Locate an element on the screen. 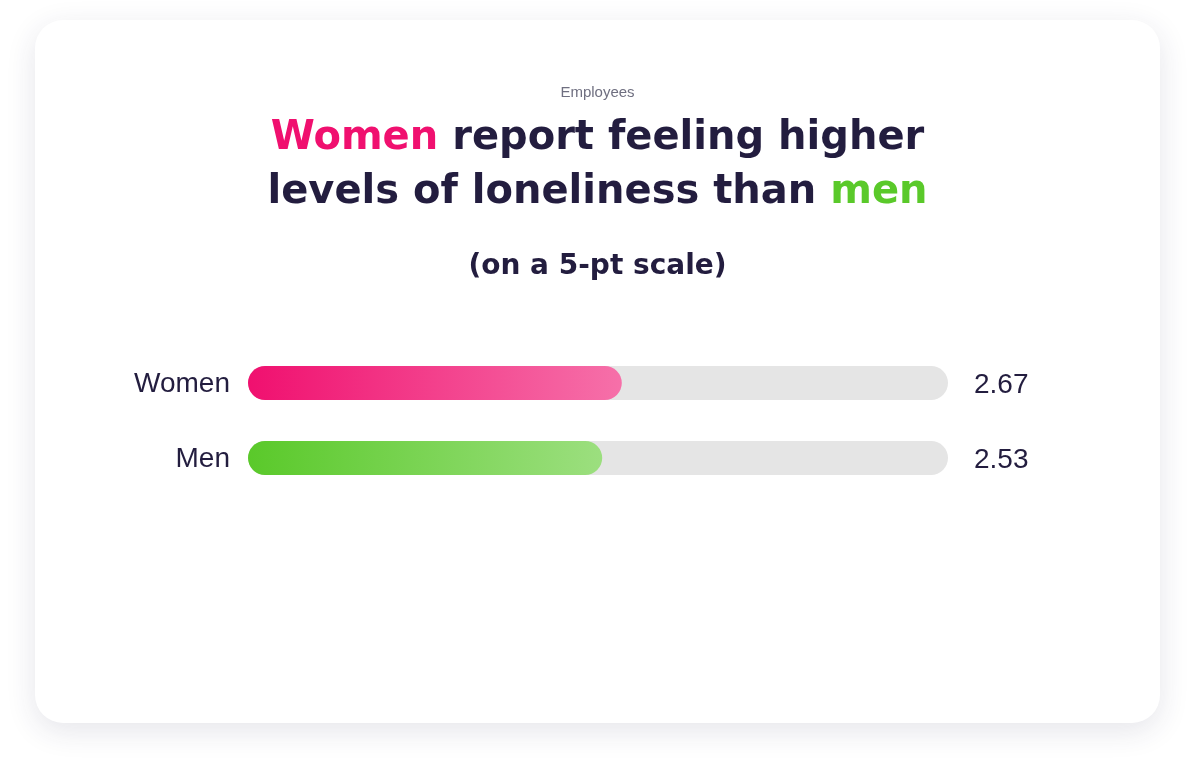  y-tick-label: Men is located at coordinates (202, 458).